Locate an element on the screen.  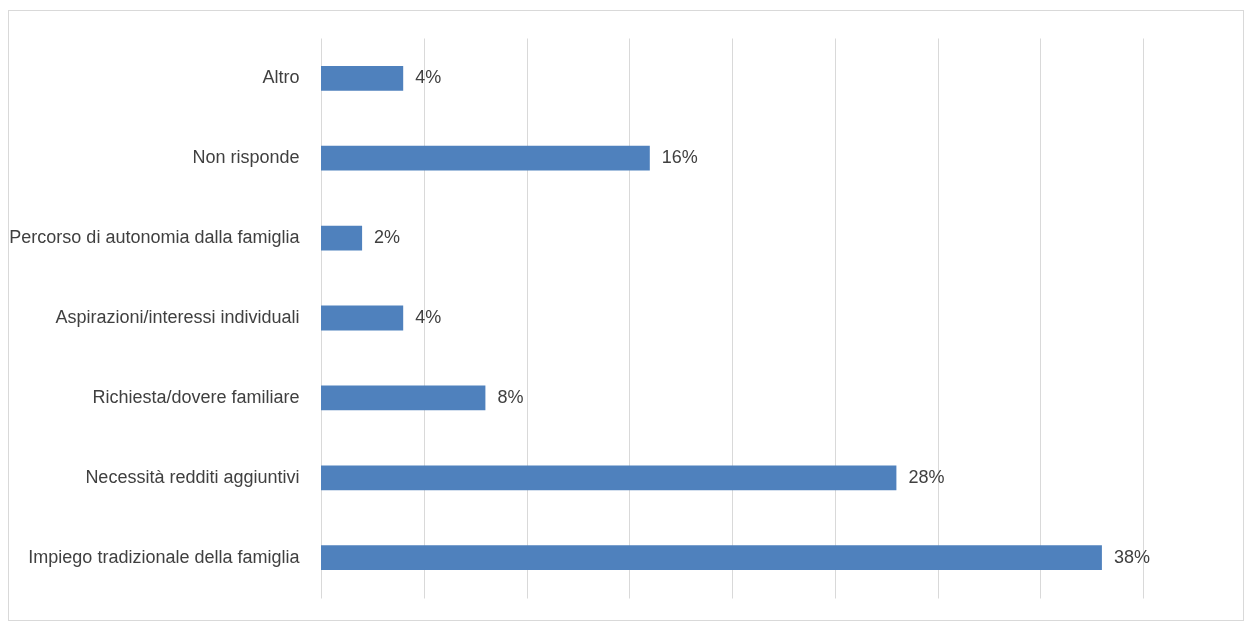
data-label: 38% is located at coordinates (1131, 556).